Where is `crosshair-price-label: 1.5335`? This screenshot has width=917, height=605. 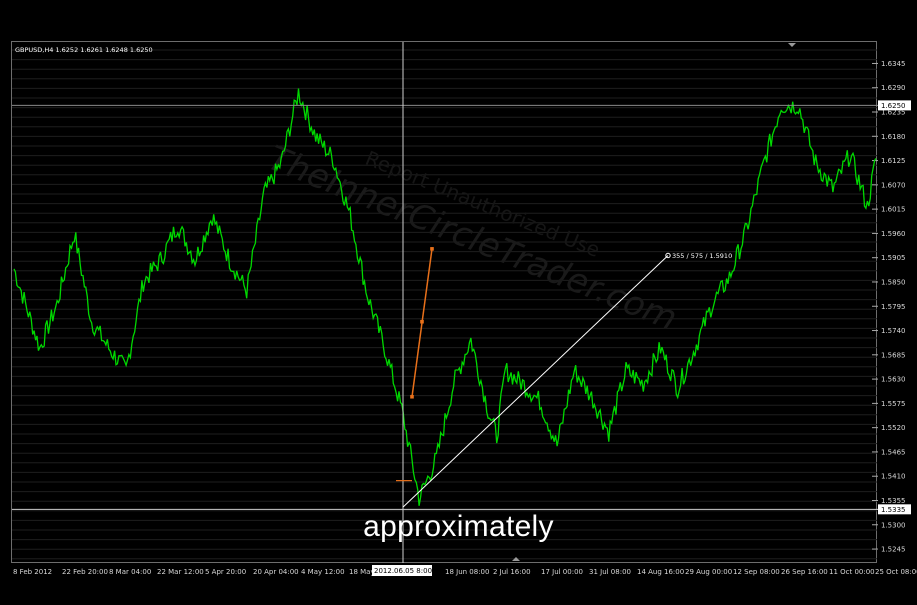 crosshair-price-label: 1.5335 is located at coordinates (893, 510).